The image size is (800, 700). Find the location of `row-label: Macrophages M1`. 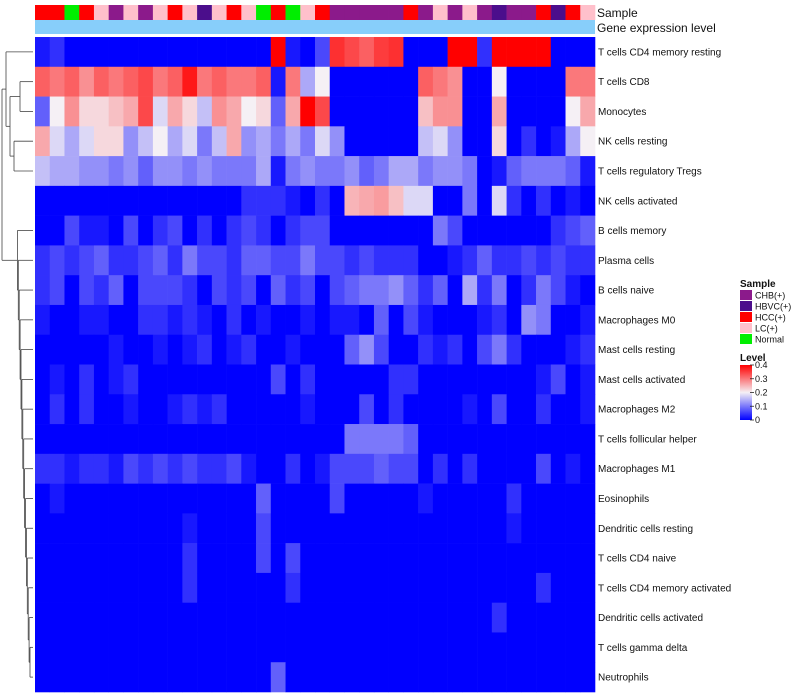

row-label: Macrophages M1 is located at coordinates (637, 469).